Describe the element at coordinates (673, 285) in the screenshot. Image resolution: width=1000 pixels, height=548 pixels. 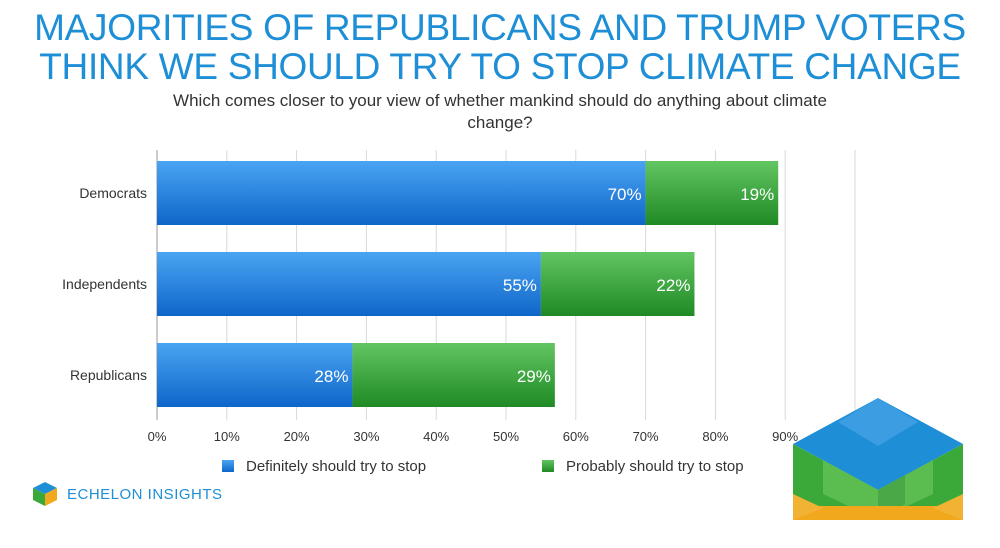
I see `bar-value-label: 22%` at that location.